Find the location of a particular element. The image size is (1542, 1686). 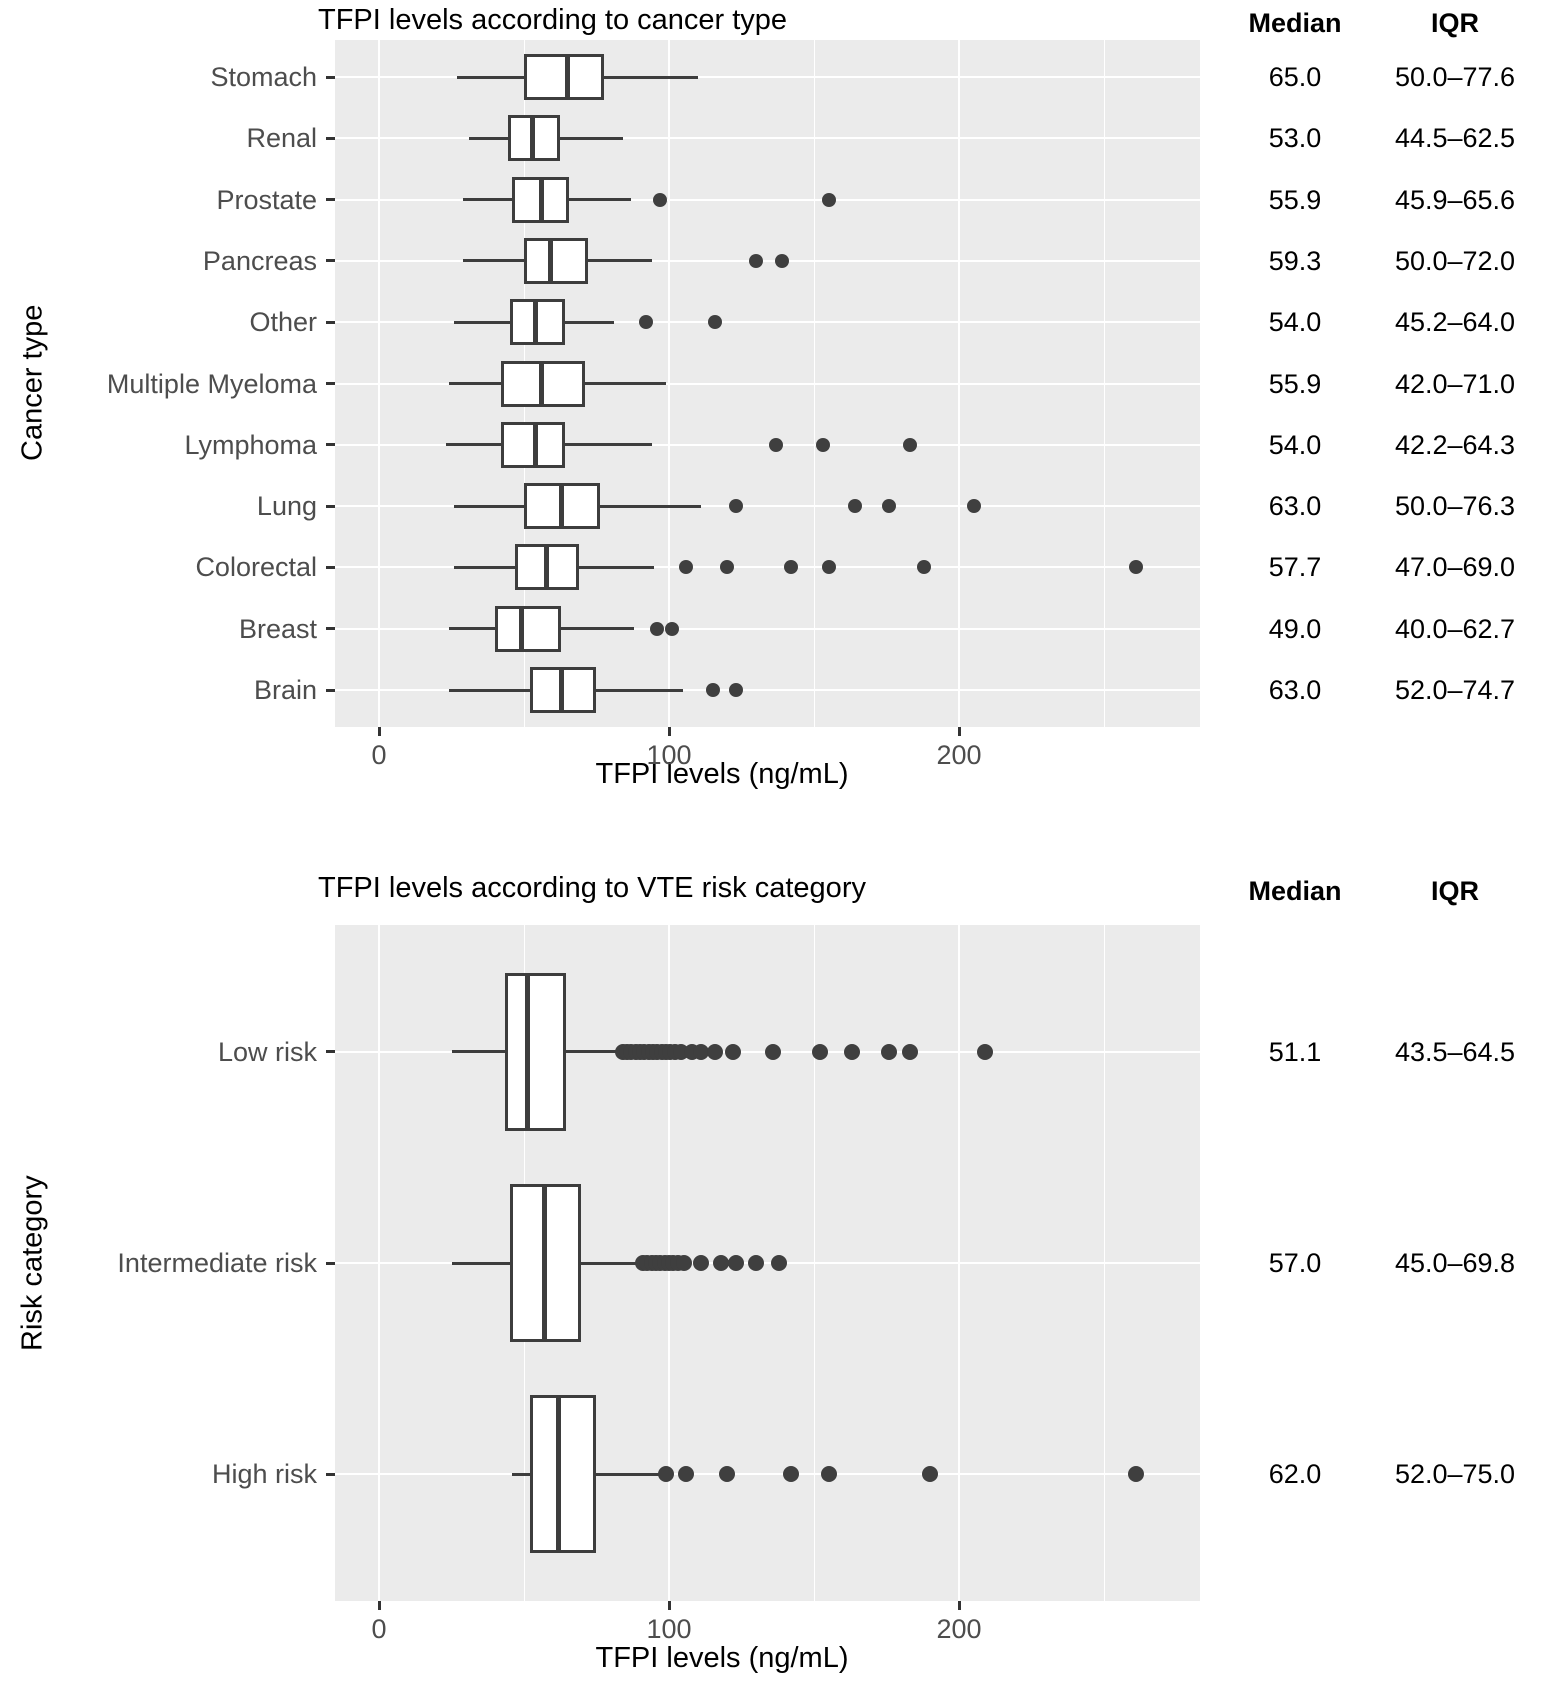

iqr-value: 52.0–75.0 is located at coordinates (1455, 1474).